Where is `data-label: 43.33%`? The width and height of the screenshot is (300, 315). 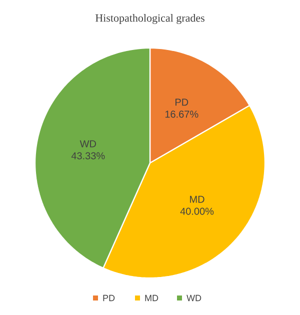 data-label: 43.33% is located at coordinates (88, 156).